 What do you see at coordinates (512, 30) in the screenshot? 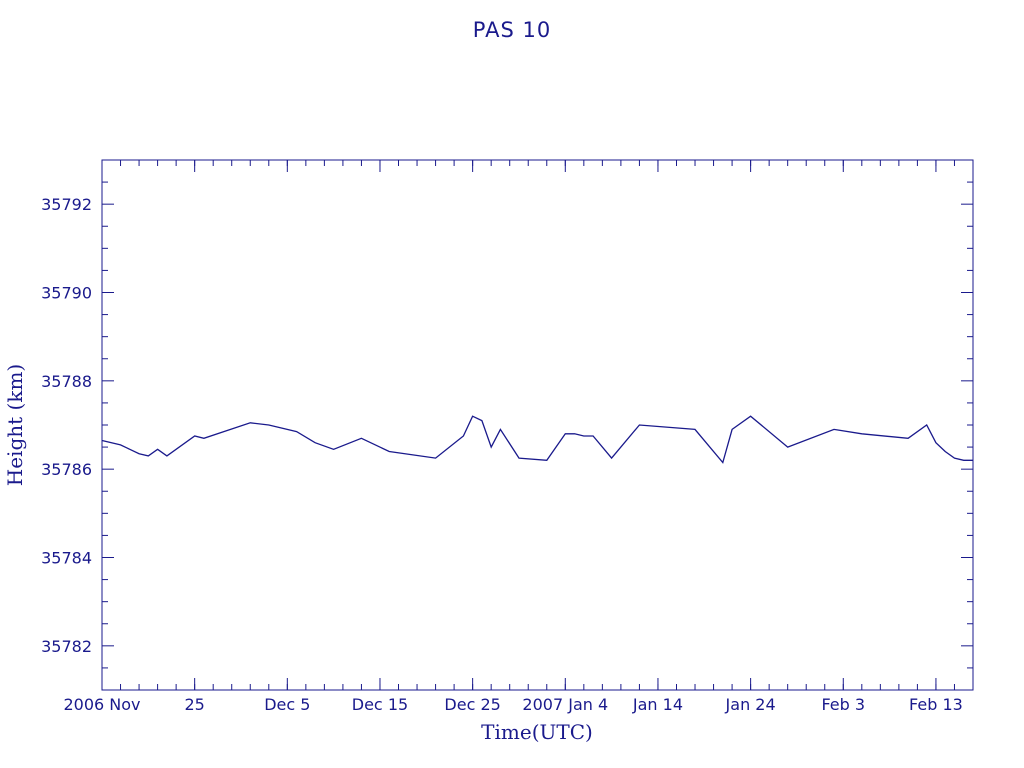
I see `chart-title: PAS 10` at bounding box center [512, 30].